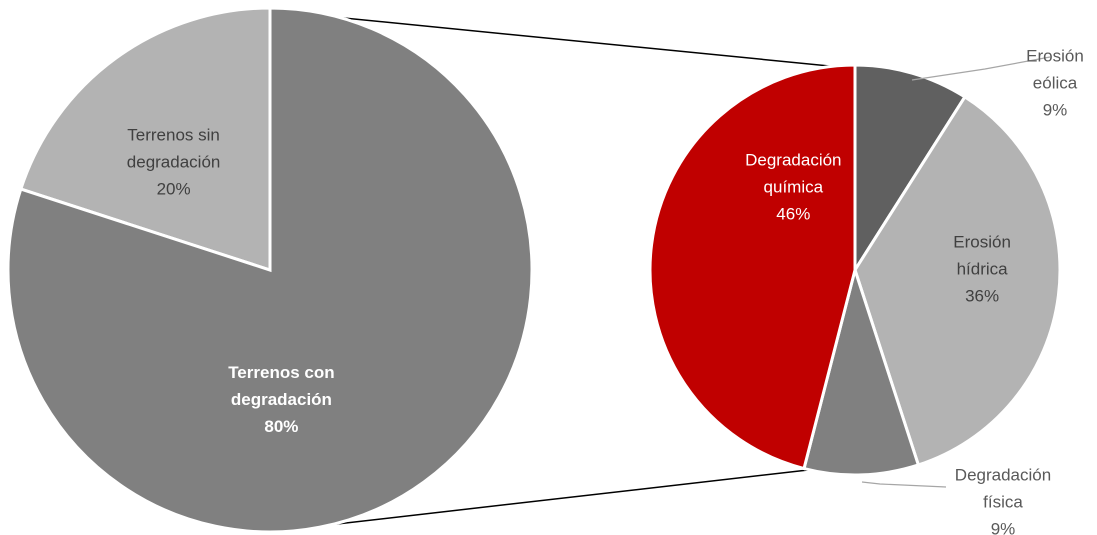 The width and height of the screenshot is (1097, 535). I want to click on connector-line-bottom, so click(555, 499).